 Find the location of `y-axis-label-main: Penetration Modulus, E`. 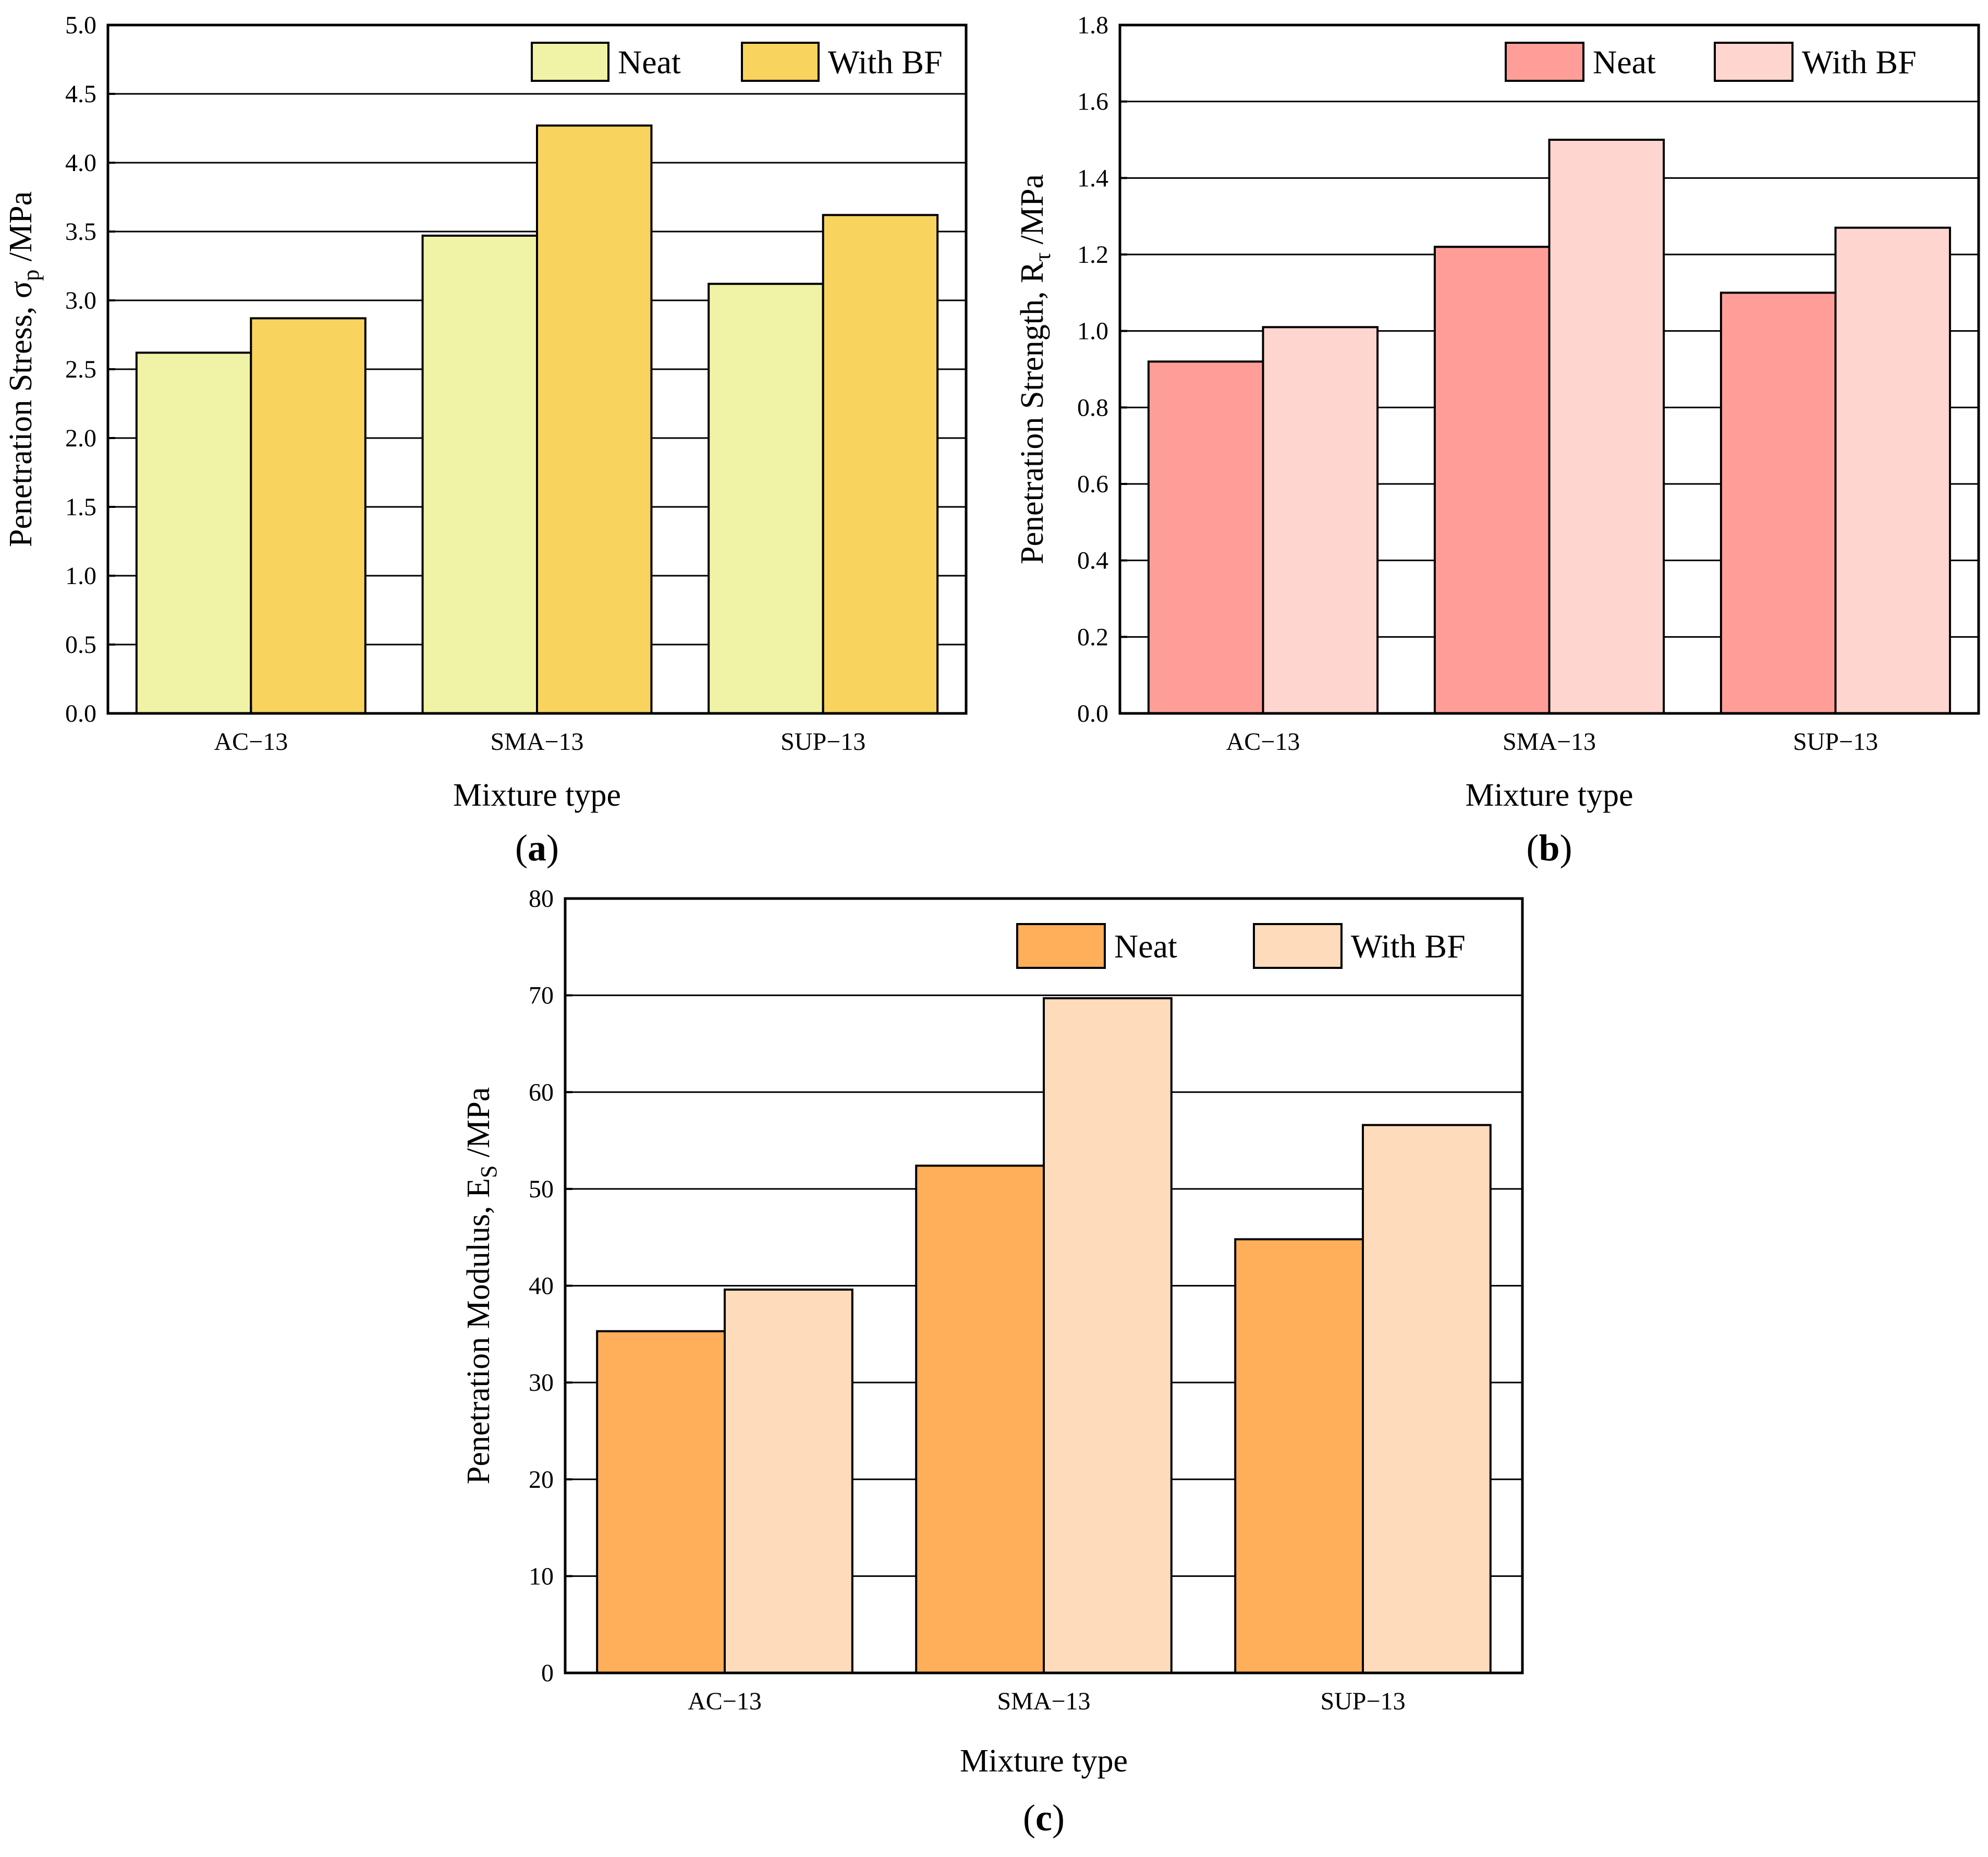

y-axis-label-main: Penetration Modulus, E is located at coordinates (478, 1331).